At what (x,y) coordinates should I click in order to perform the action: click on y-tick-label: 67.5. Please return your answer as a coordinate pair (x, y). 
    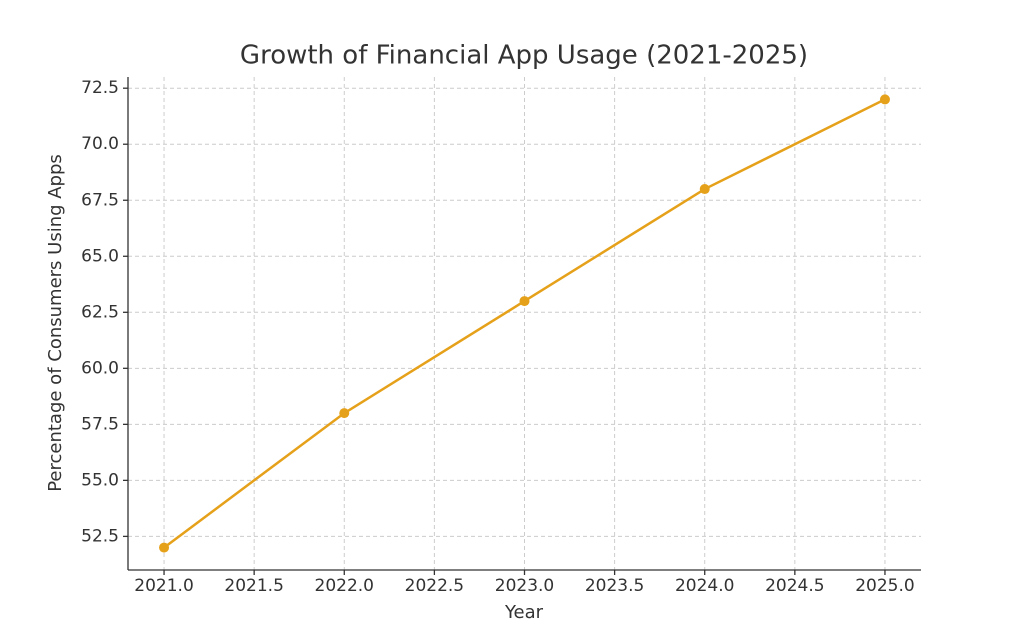
    Looking at the image, I should click on (100, 200).